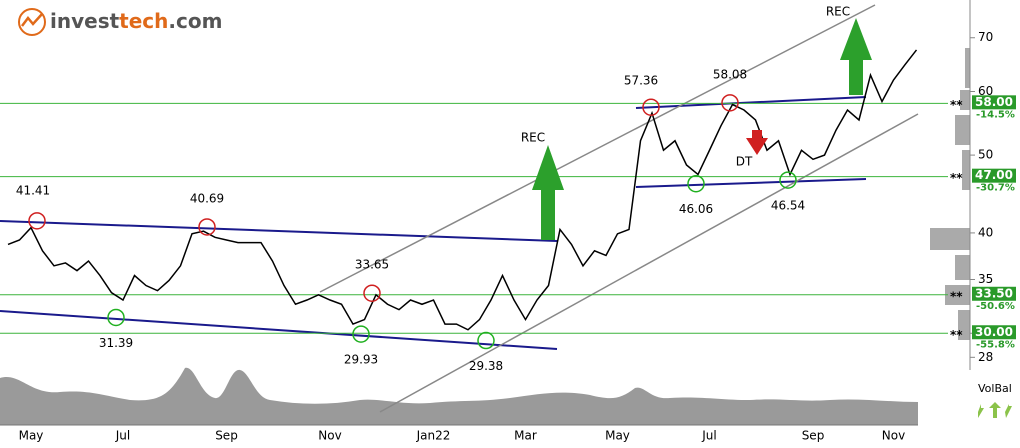 This screenshot has height=448, width=1020. I want to click on logo-text: investtech.com, so click(136, 21).